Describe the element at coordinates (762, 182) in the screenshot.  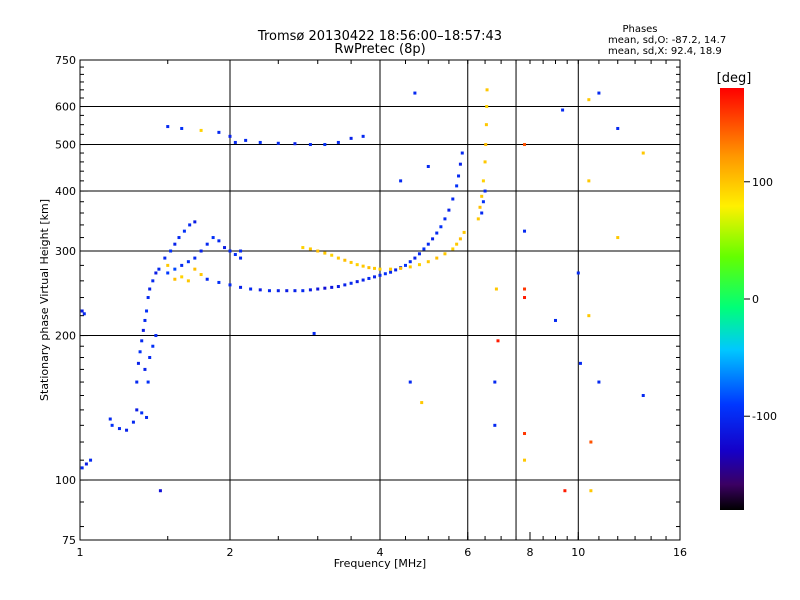
I see `colorbar-tick-label: 100` at that location.